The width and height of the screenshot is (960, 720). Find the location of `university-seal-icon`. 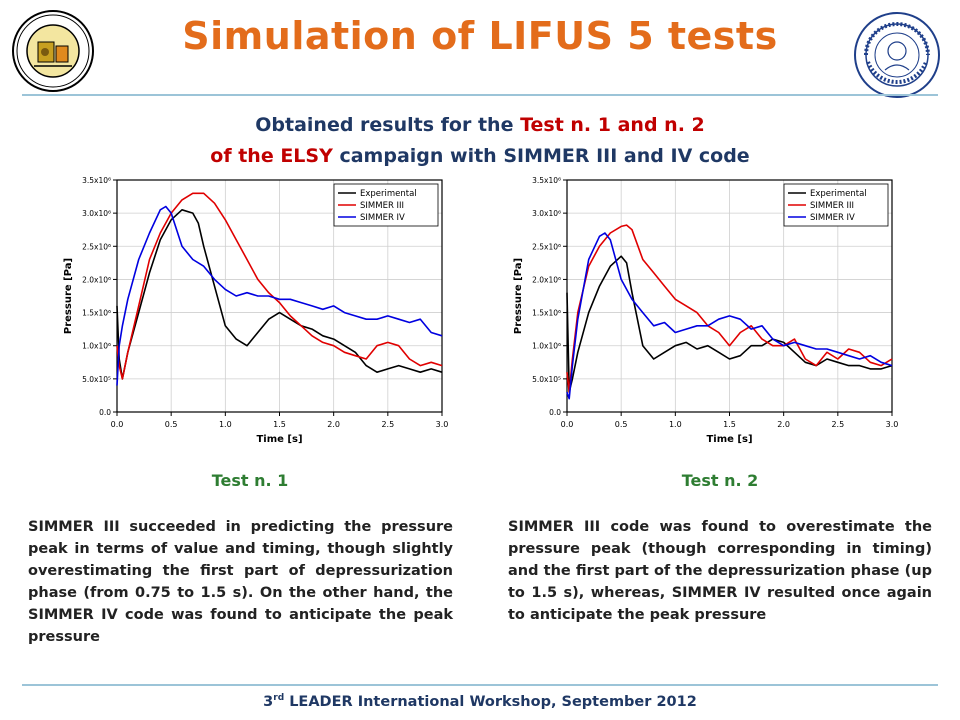

university-seal-icon is located at coordinates (897, 55).